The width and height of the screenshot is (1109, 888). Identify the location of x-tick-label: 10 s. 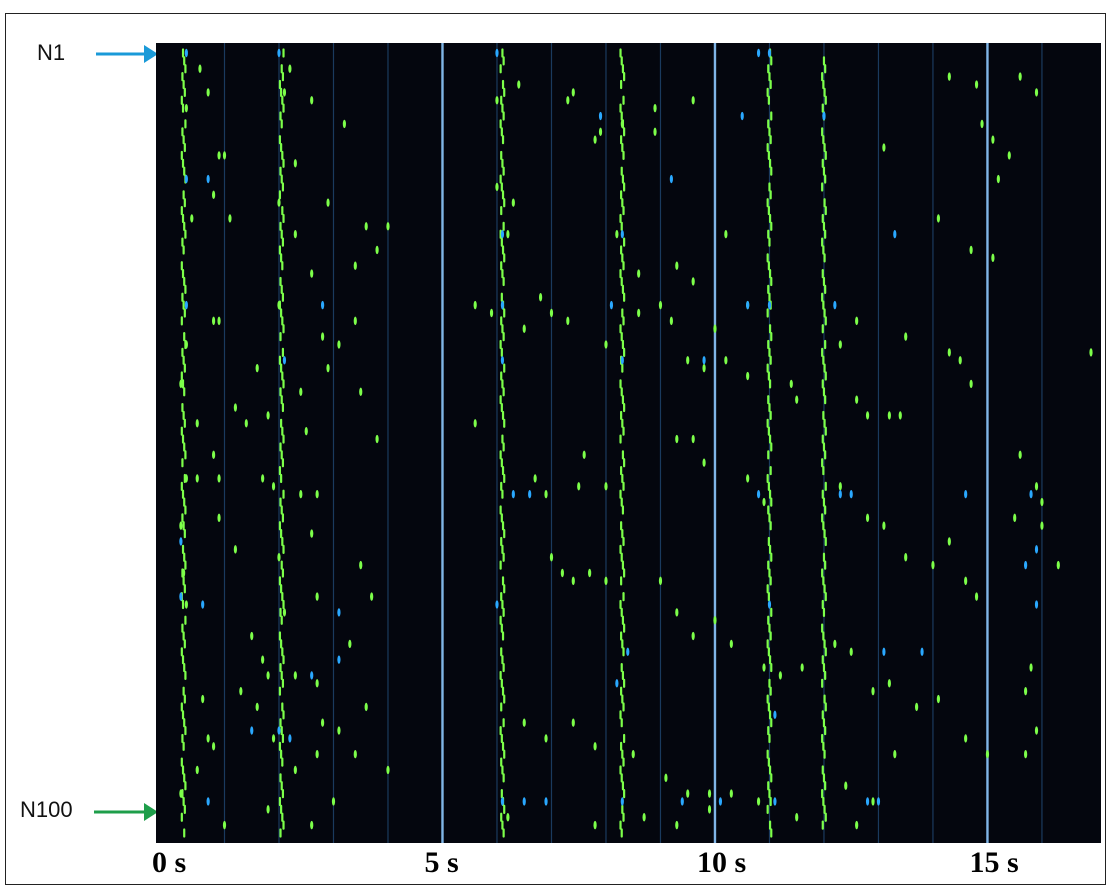
(721, 862).